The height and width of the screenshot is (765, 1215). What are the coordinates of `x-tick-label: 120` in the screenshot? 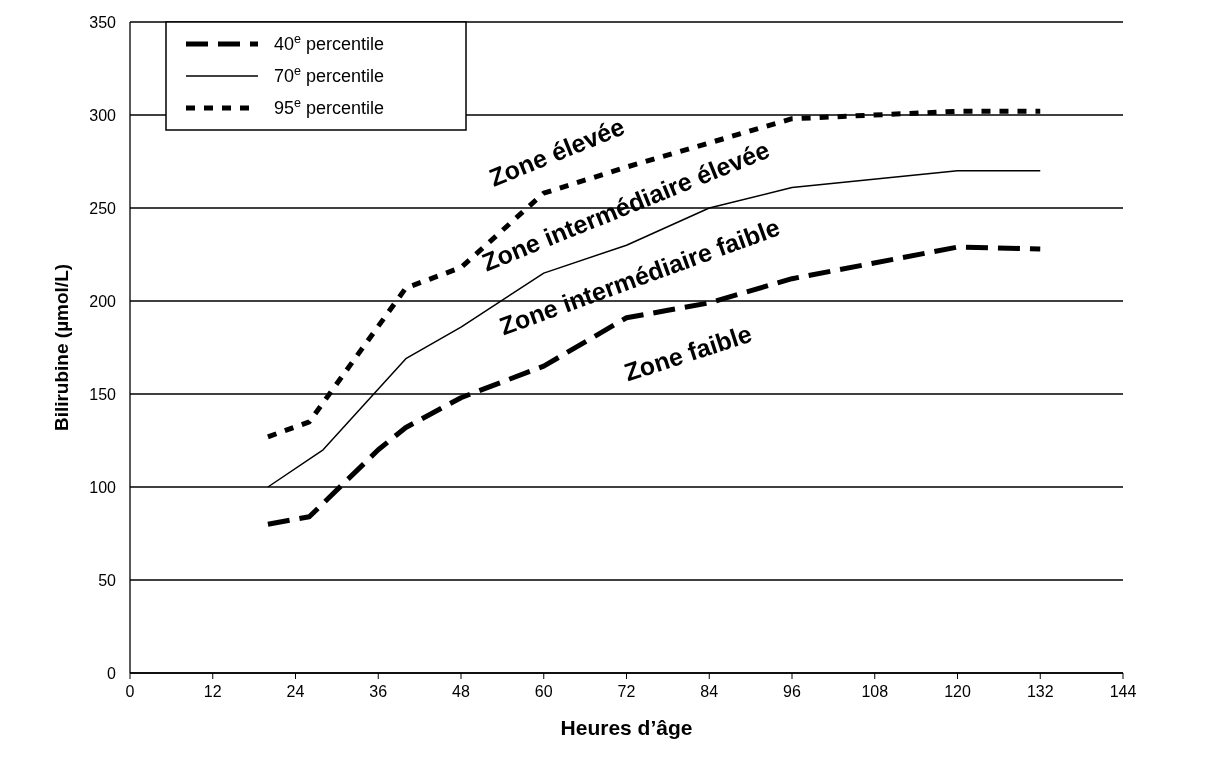 It's located at (957, 691).